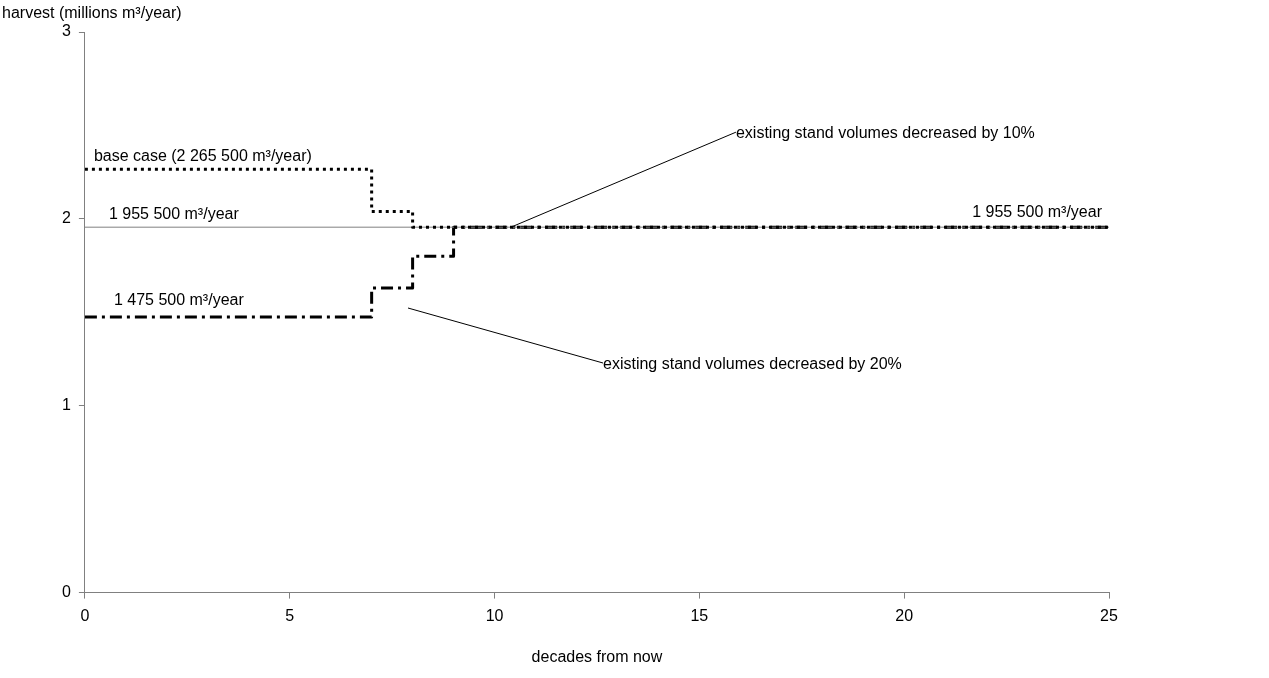 The width and height of the screenshot is (1269, 678). Describe the element at coordinates (66, 31) in the screenshot. I see `y-tick-label: 3` at that location.